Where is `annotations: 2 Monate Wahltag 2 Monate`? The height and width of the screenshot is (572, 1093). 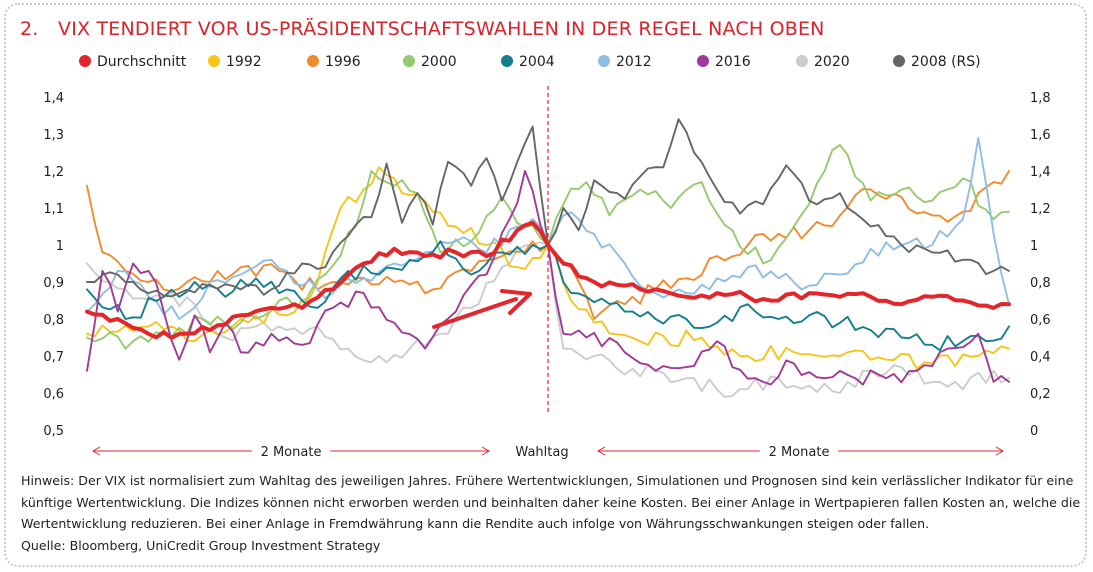 annotations: 2 Monate Wahltag 2 Monate is located at coordinates (548, 451).